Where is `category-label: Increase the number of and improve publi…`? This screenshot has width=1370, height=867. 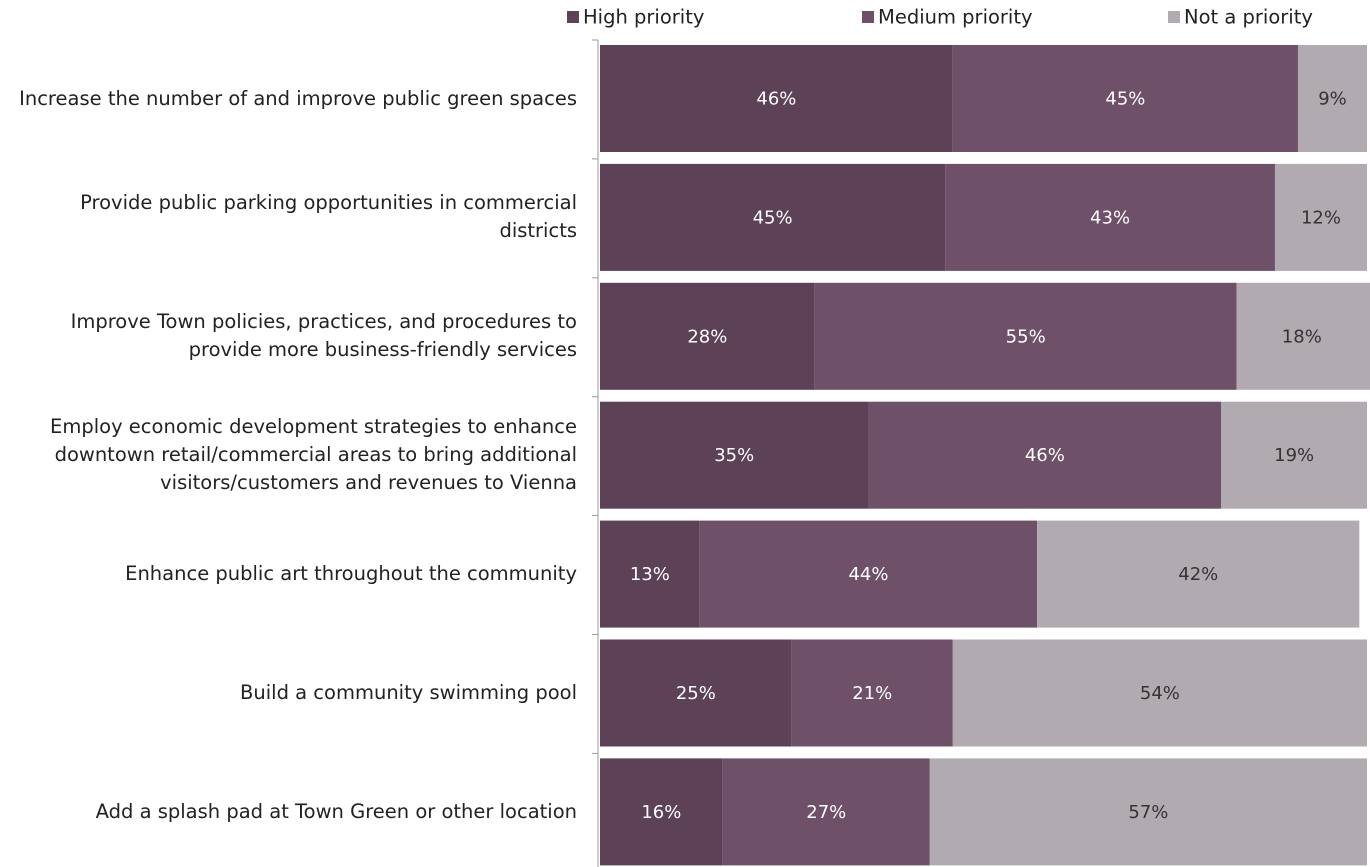 category-label: Increase the number of and improve publi… is located at coordinates (298, 98).